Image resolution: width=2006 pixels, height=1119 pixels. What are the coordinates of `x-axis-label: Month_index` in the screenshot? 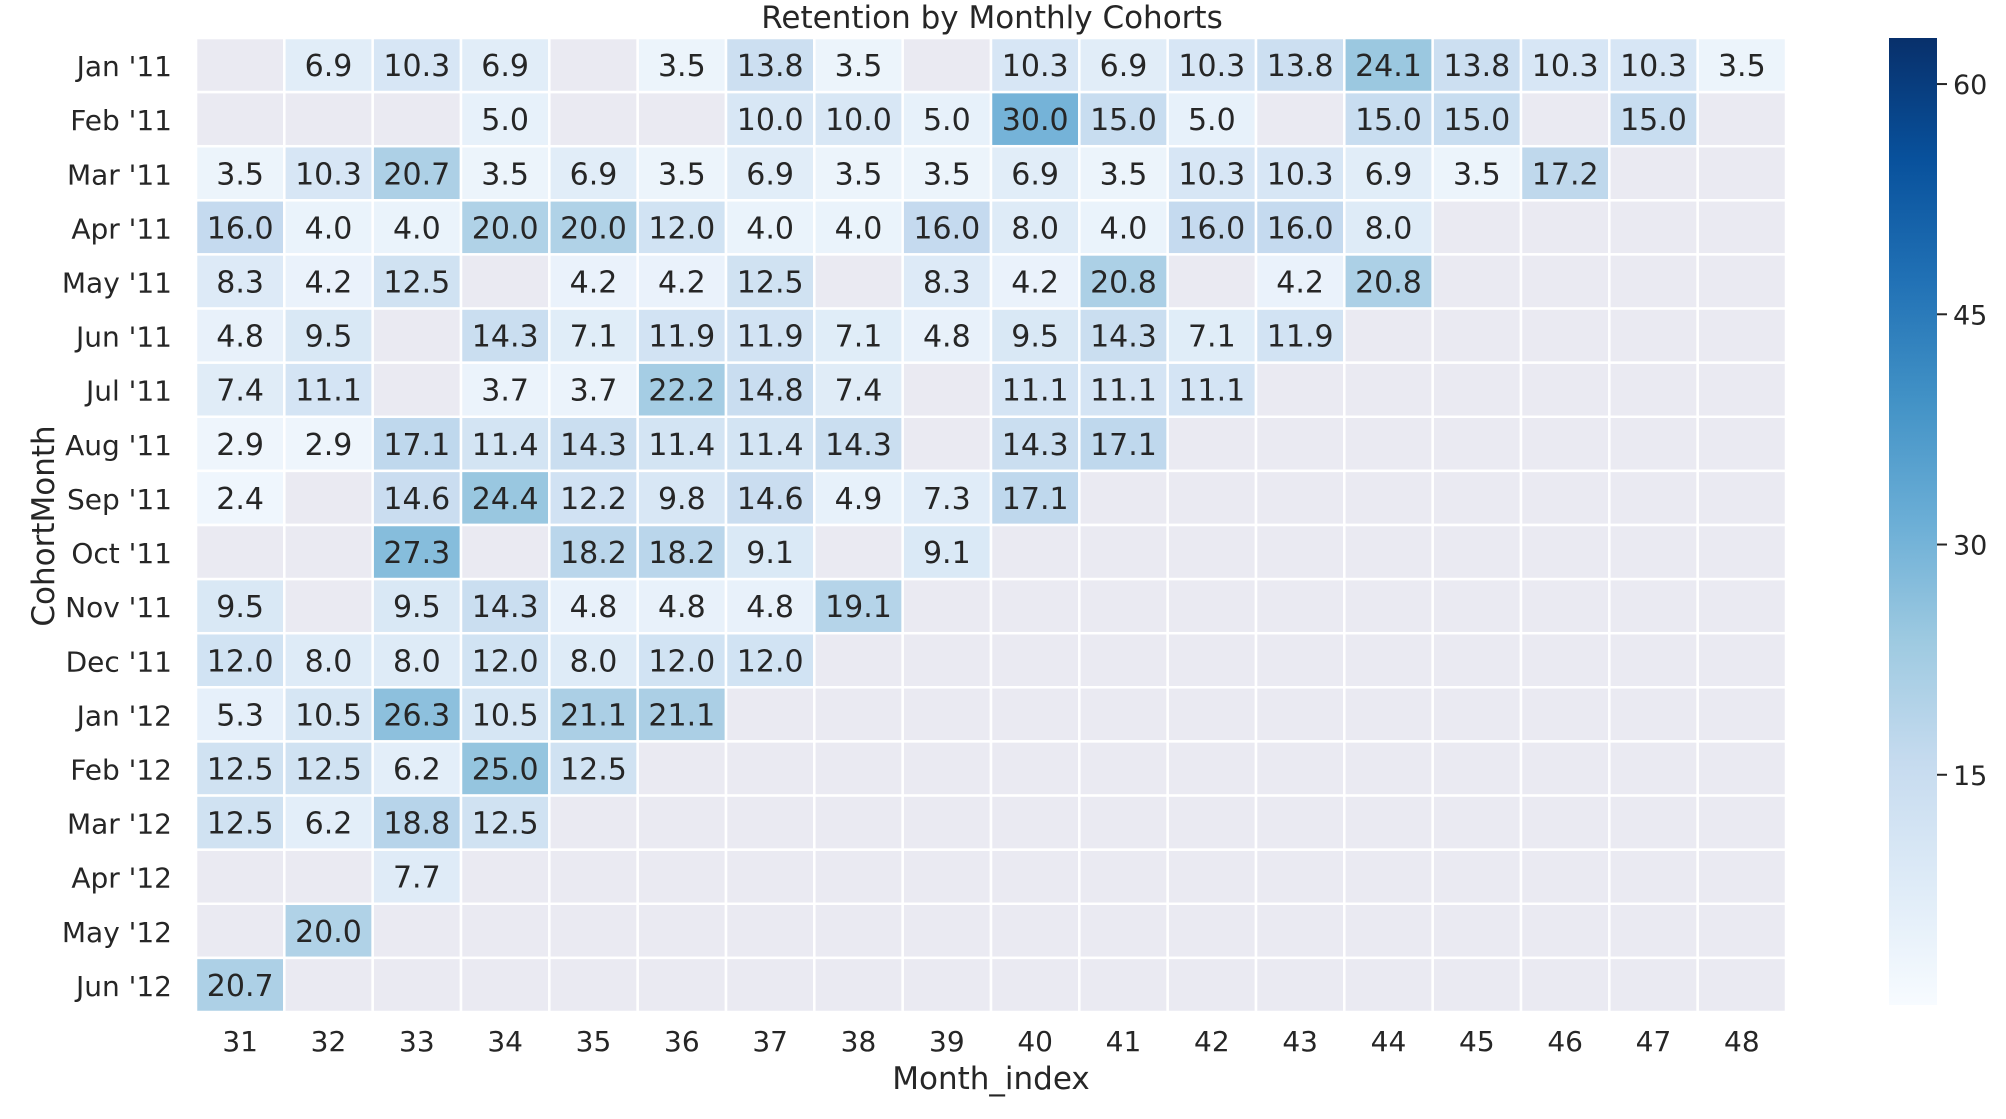 It's located at (990, 1079).